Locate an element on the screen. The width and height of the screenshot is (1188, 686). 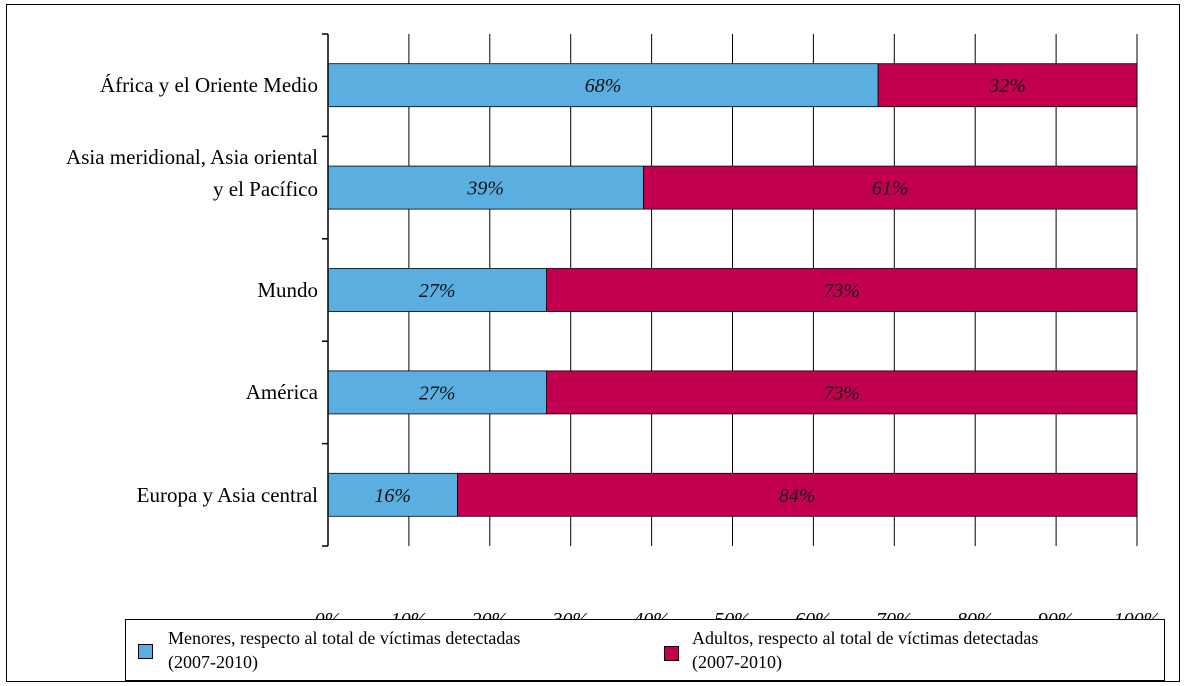
data-label: 32% is located at coordinates (1007, 86).